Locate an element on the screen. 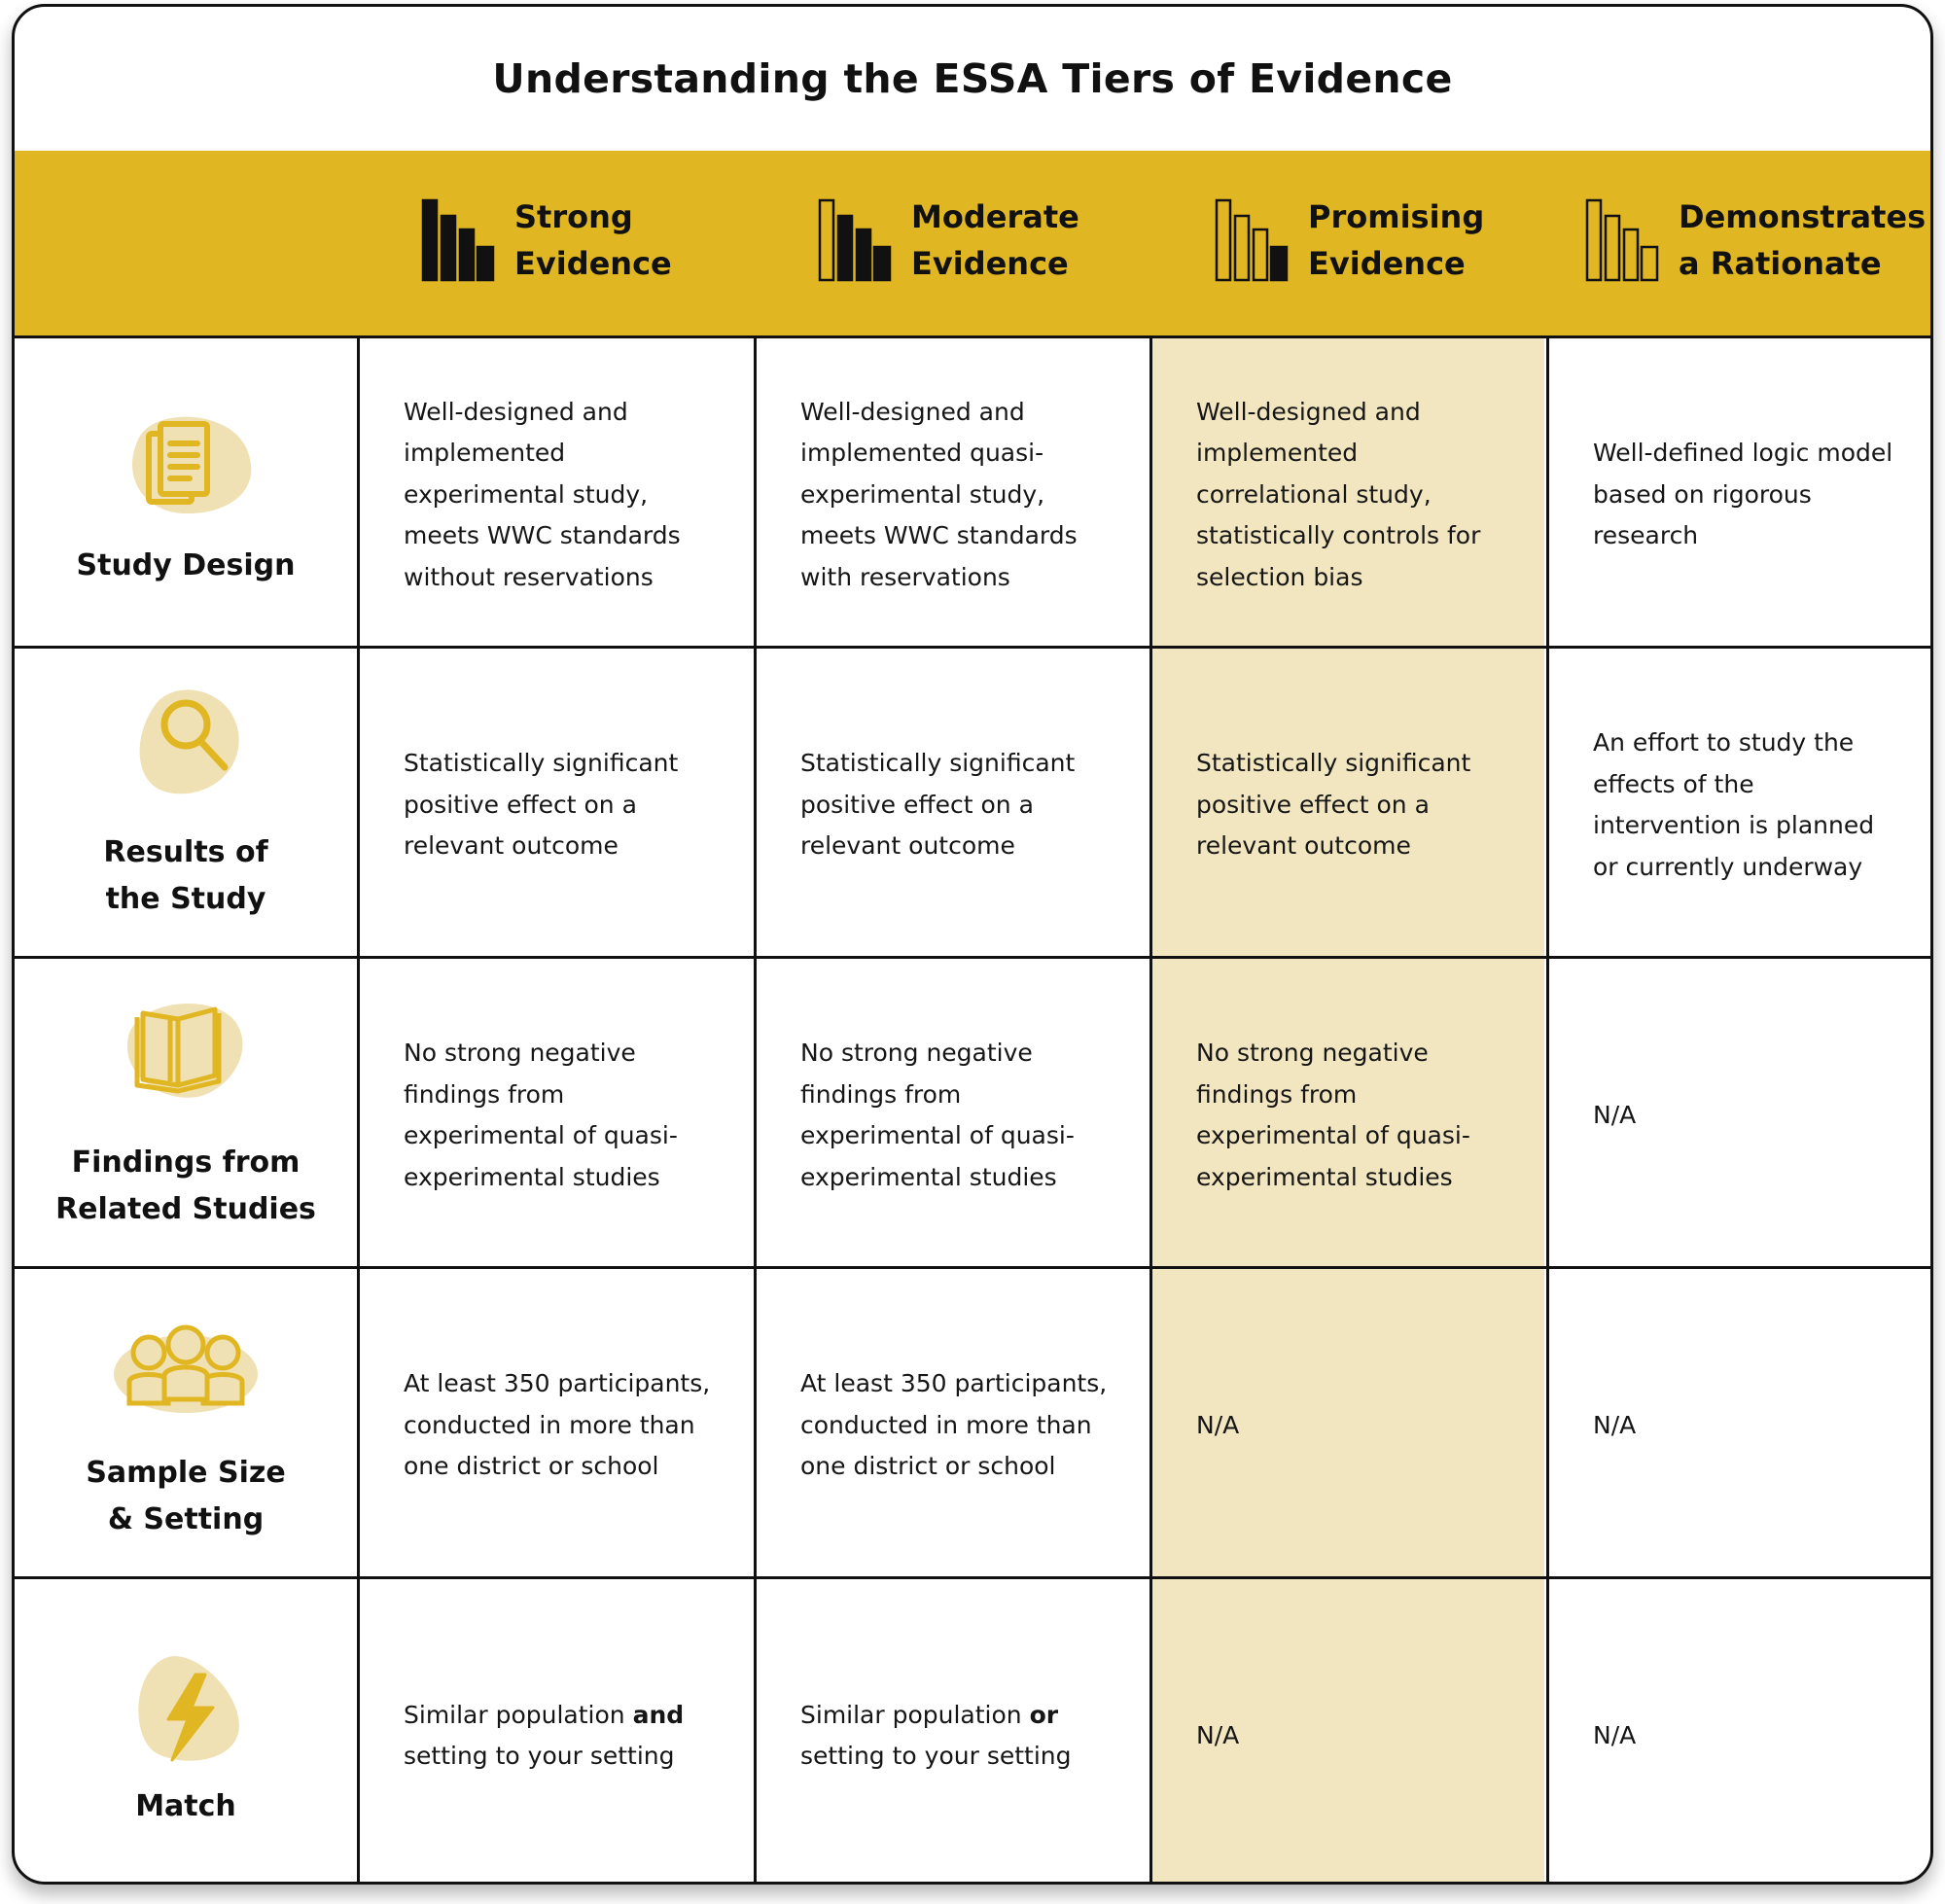 The width and height of the screenshot is (1945, 1904). row-label: Study Design is located at coordinates (186, 566).